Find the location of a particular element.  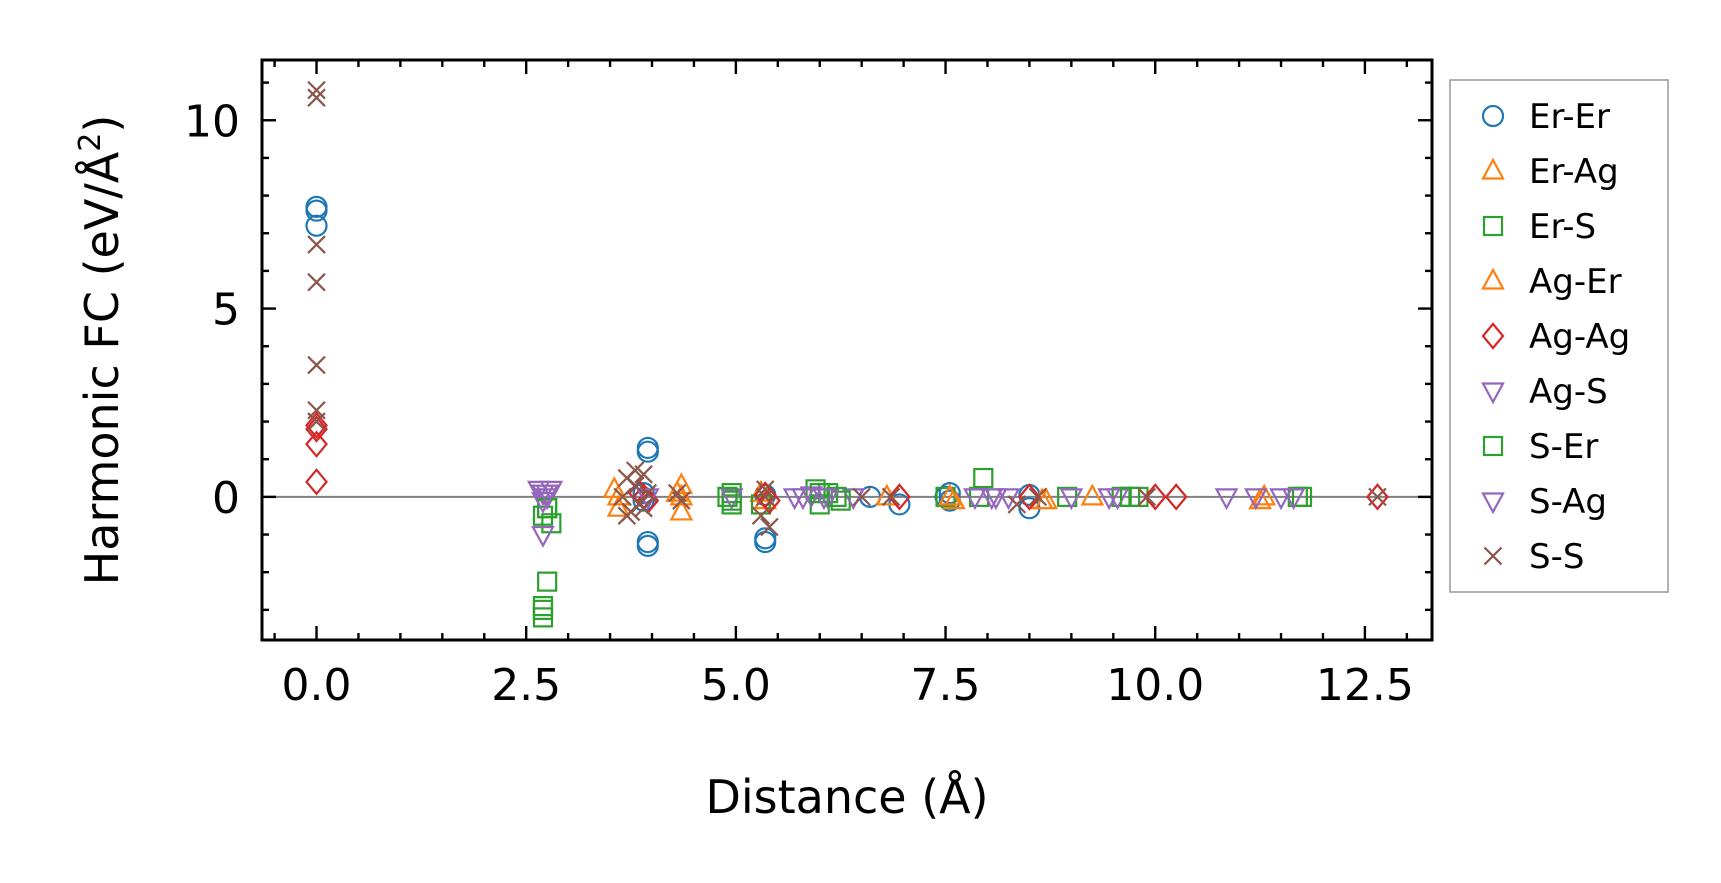

legend-item: S-Ag is located at coordinates (1544, 502).